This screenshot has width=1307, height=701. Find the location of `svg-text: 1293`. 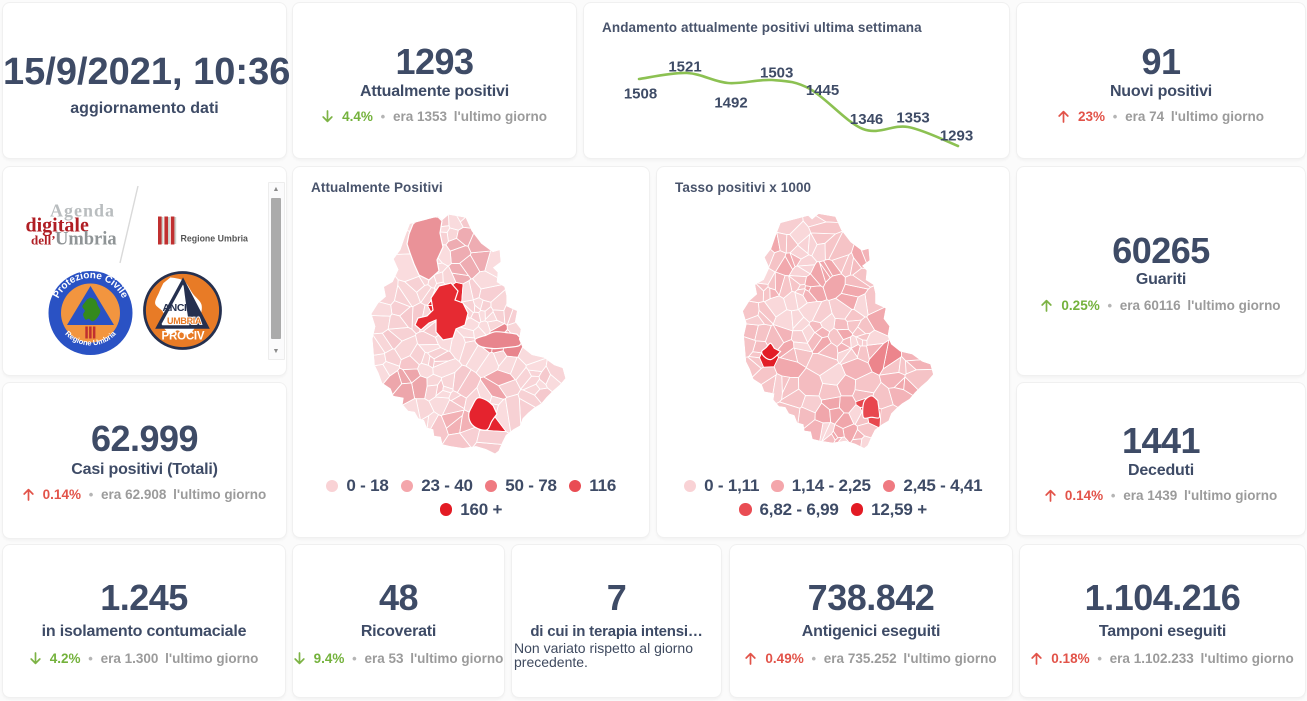

svg-text: 1293 is located at coordinates (956, 136).